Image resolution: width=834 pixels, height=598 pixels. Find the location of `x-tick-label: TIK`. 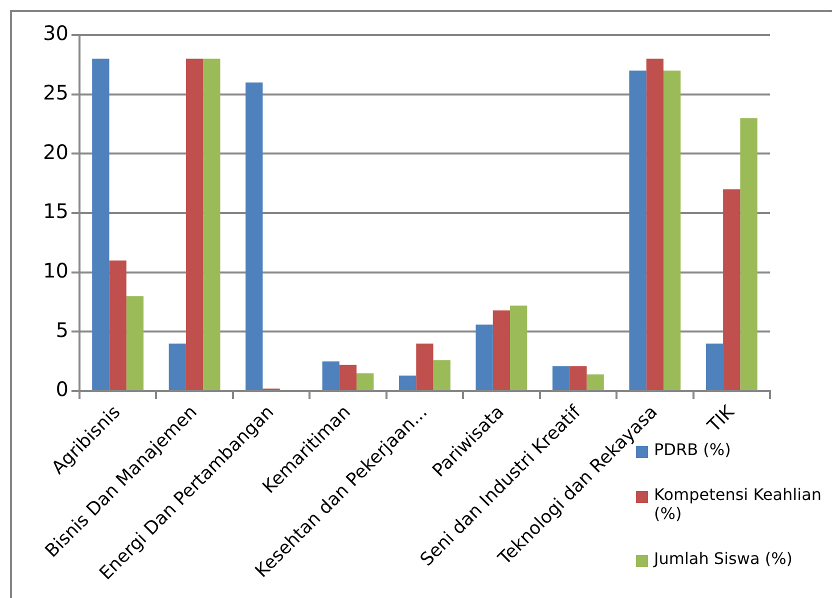

x-tick-label: TIK is located at coordinates (721, 419).